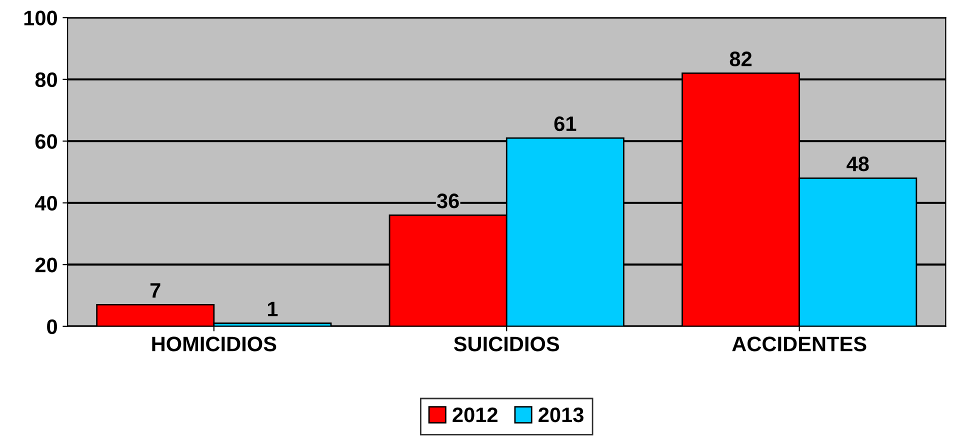 This screenshot has height=441, width=965. Describe the element at coordinates (155, 290) in the screenshot. I see `data-label: 7` at that location.